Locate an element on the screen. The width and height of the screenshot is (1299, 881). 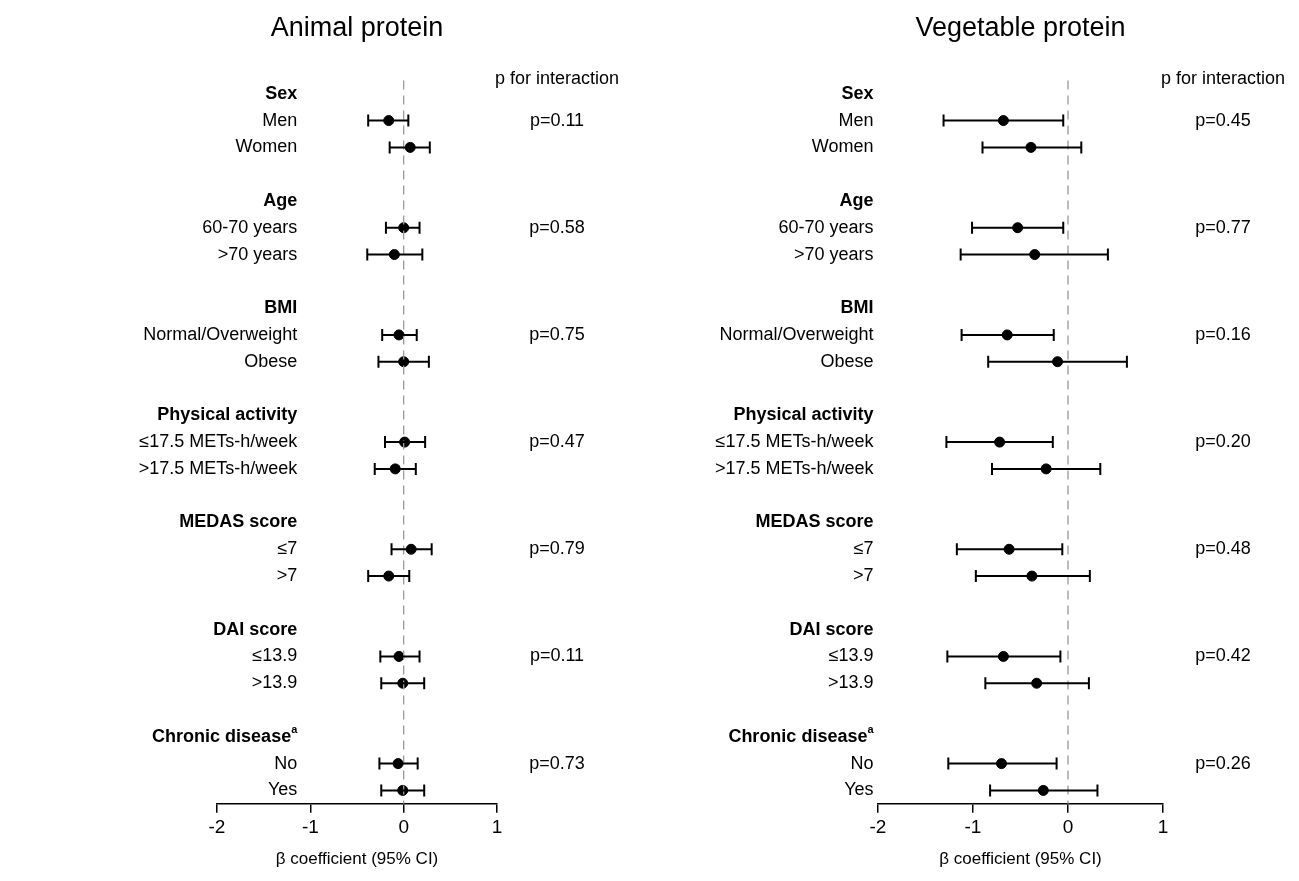
text: p=0.20 is located at coordinates (1223, 441).